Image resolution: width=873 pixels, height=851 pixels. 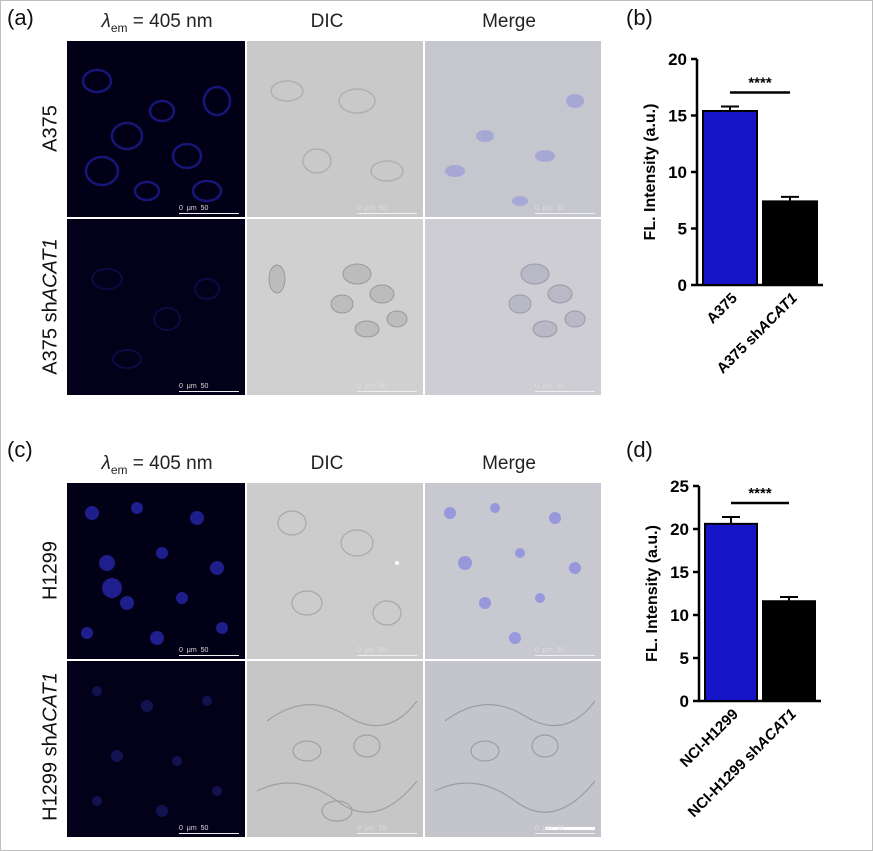 I want to click on micrograph-a375-shacat1-fluorescence: 0 μm 50, so click(x=156, y=307).